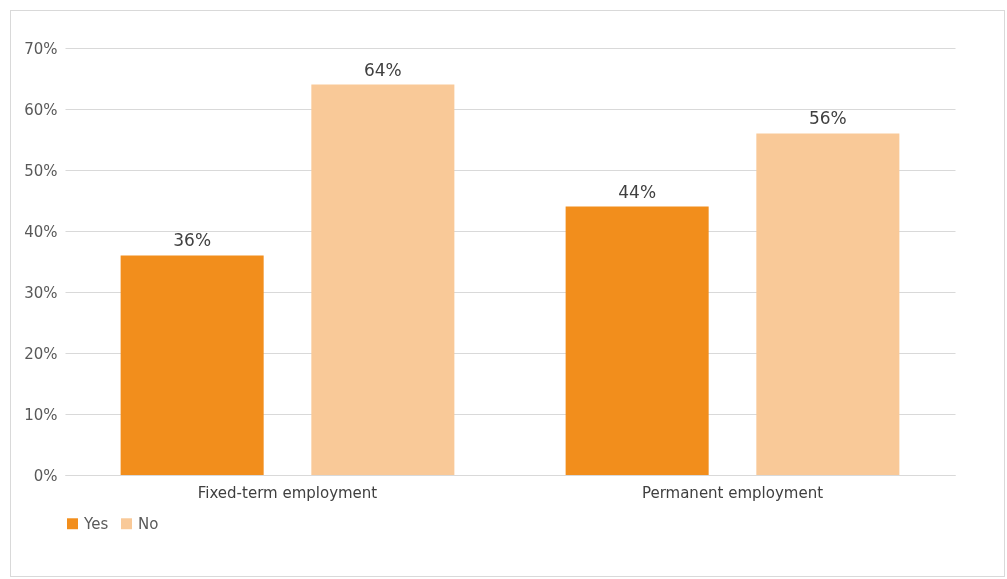 This screenshot has width=1007, height=579. What do you see at coordinates (382, 69) in the screenshot?
I see `data-label: 64%` at bounding box center [382, 69].